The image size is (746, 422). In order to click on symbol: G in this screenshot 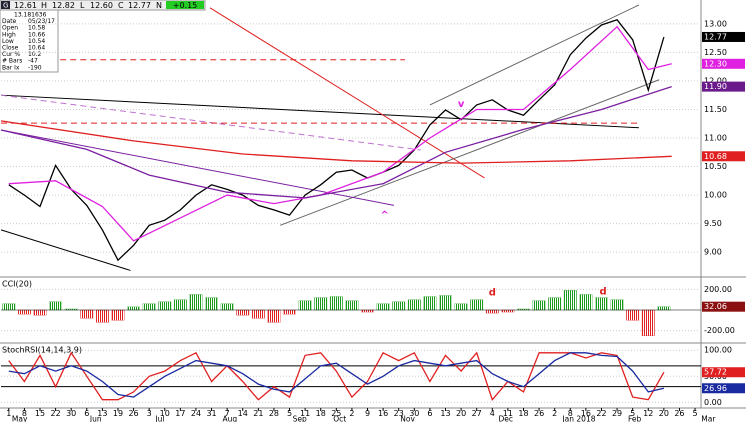, I will do `click(5, 6)`.